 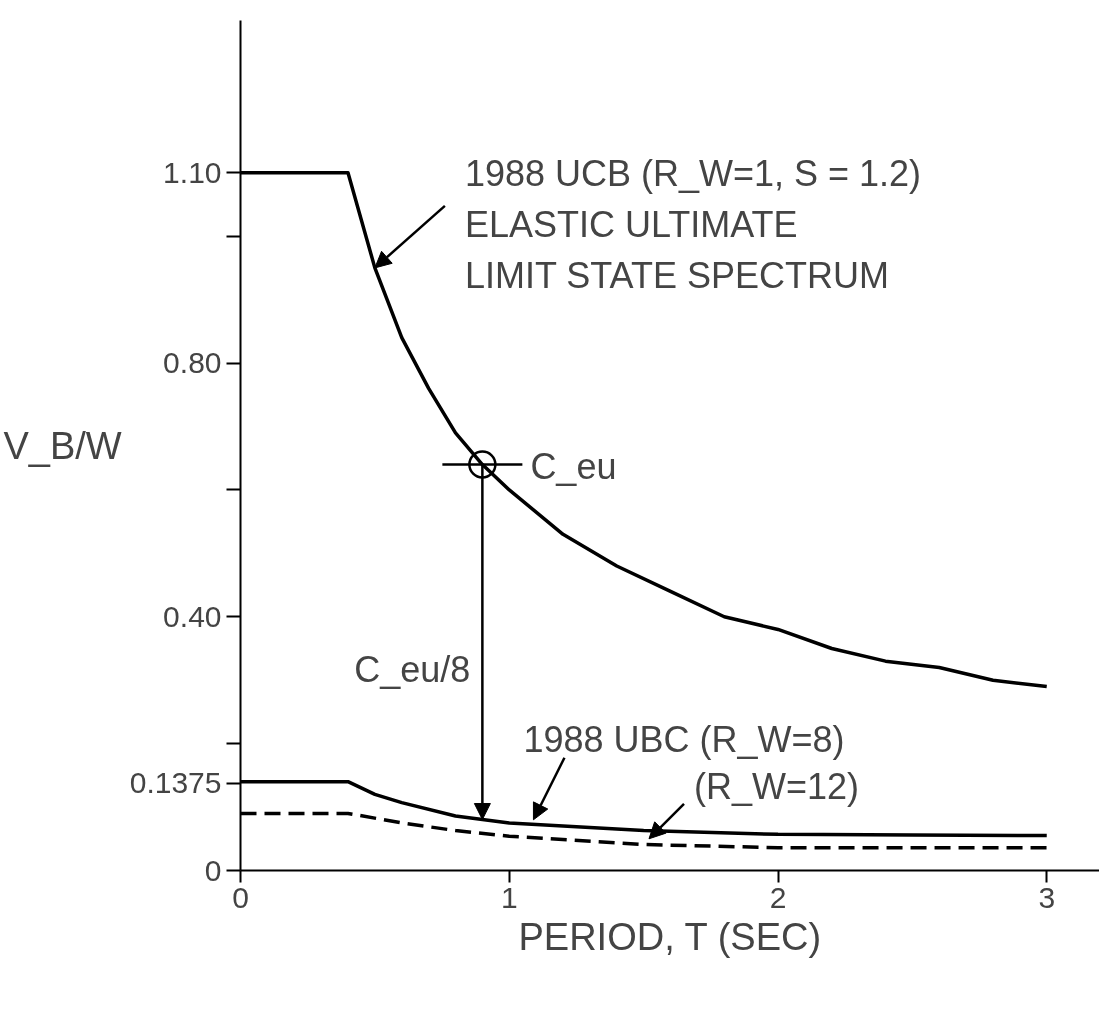 I want to click on annotation: C_eu/8, so click(x=412, y=670).